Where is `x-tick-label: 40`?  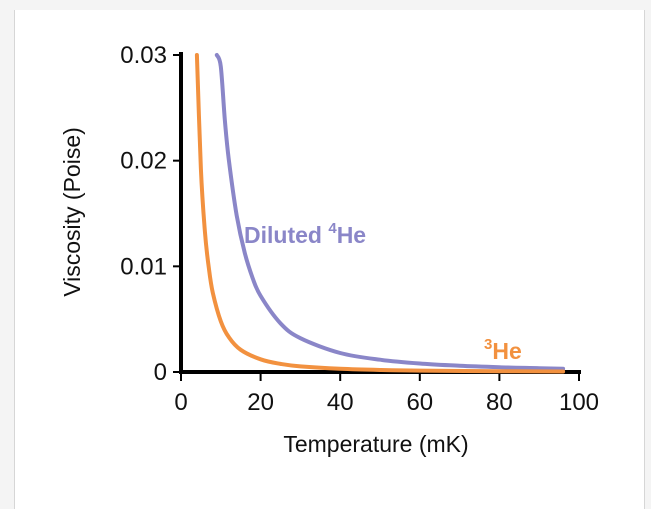 x-tick-label: 40 is located at coordinates (340, 402).